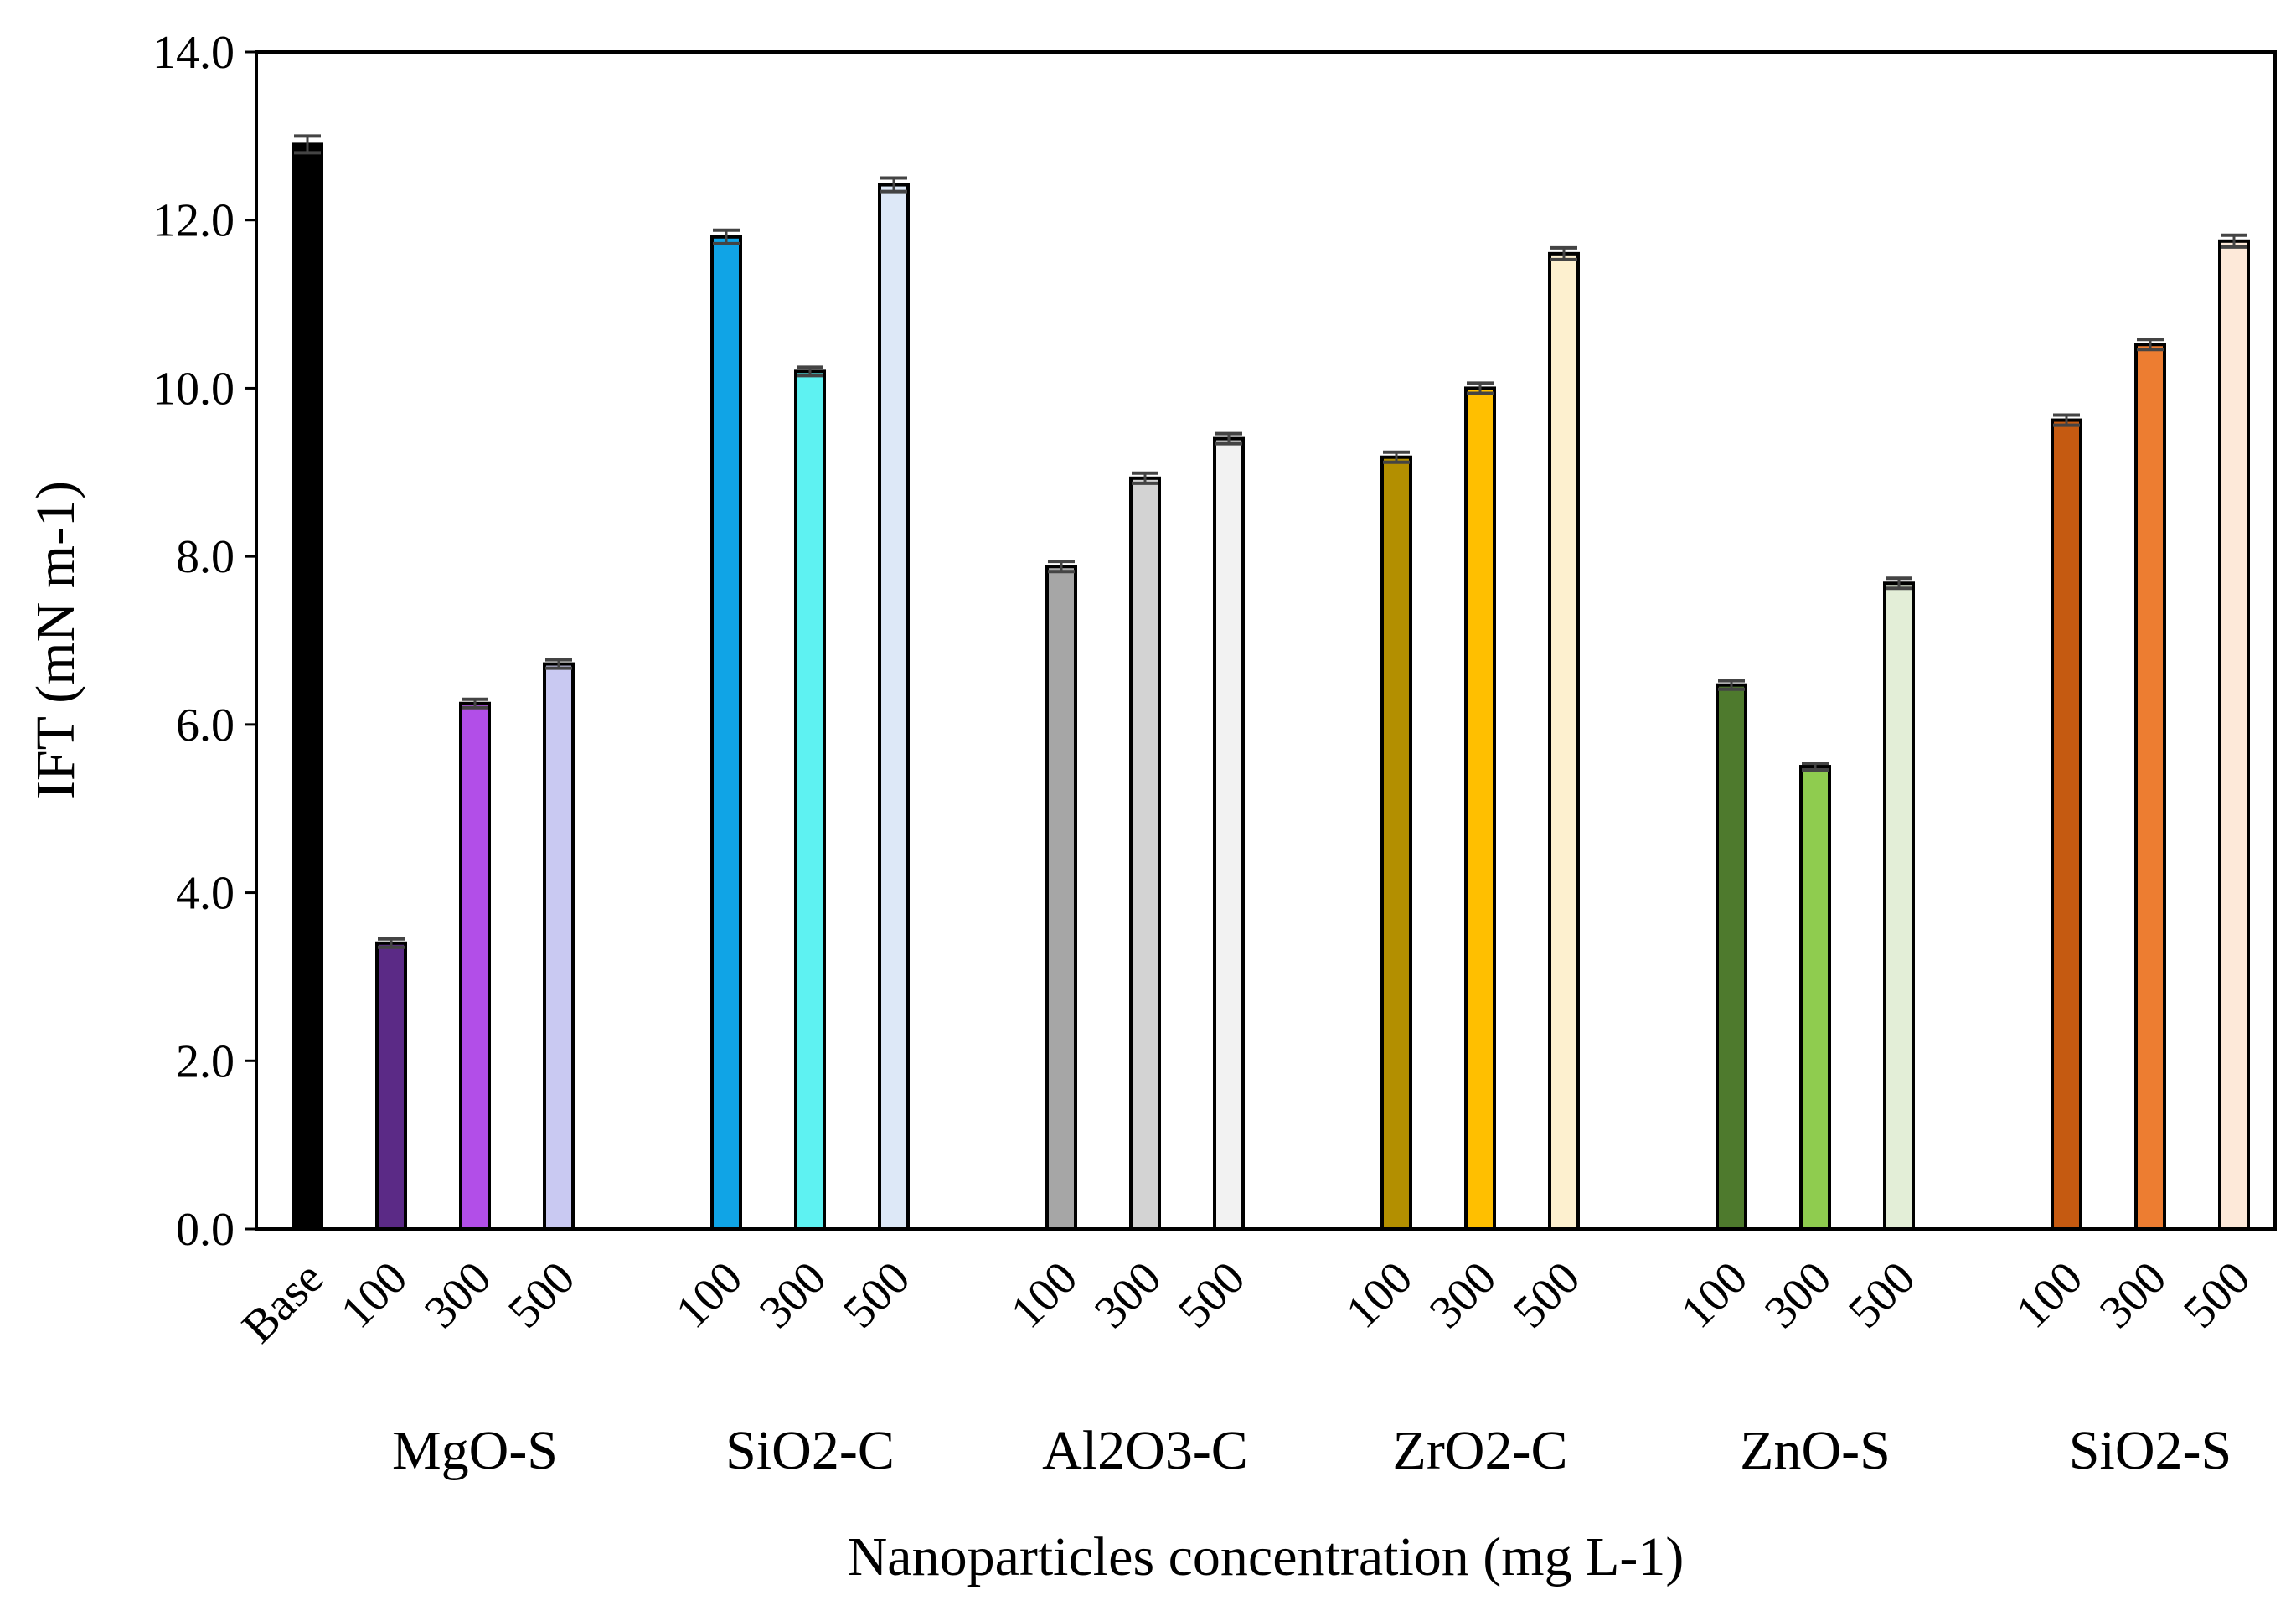 This screenshot has height=1616, width=2296. Describe the element at coordinates (205, 1061) in the screenshot. I see `y-tick-label: 2.0` at that location.